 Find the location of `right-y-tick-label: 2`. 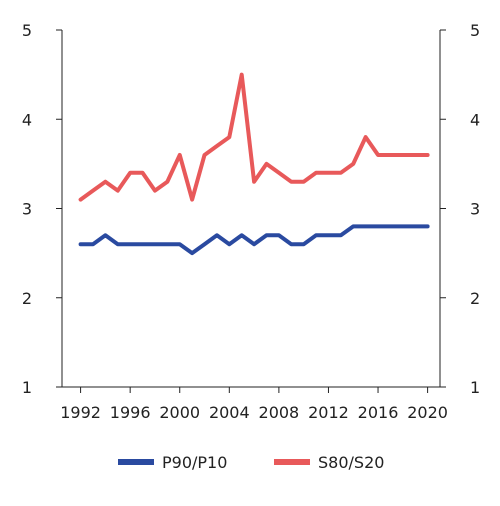

right-y-tick-label: 2 is located at coordinates (475, 298).